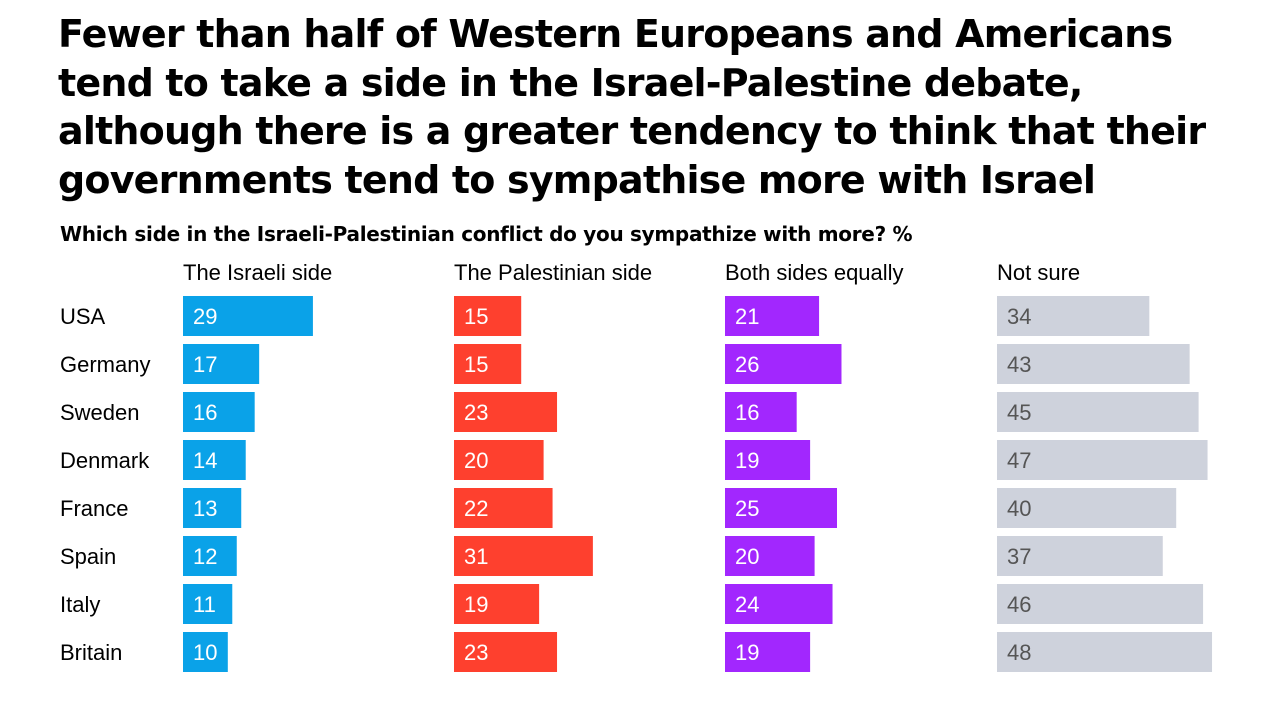 This screenshot has height=710, width=1268. Describe the element at coordinates (476, 460) in the screenshot. I see `data-label-the-palestinian-side-denmark: 20` at that location.